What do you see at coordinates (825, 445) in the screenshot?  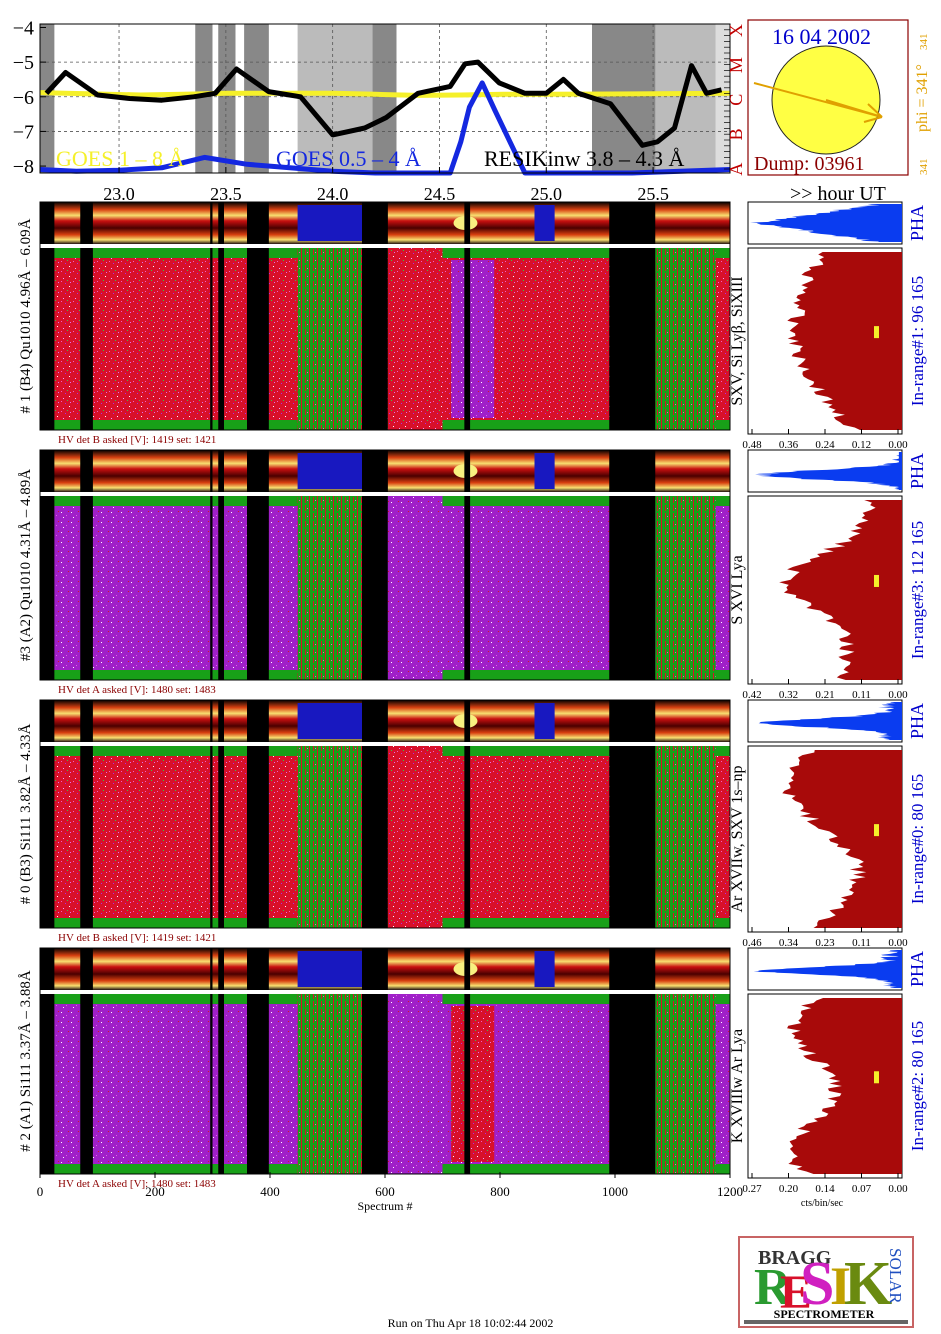 I see `spectrum-tick-label: 0.24` at bounding box center [825, 445].